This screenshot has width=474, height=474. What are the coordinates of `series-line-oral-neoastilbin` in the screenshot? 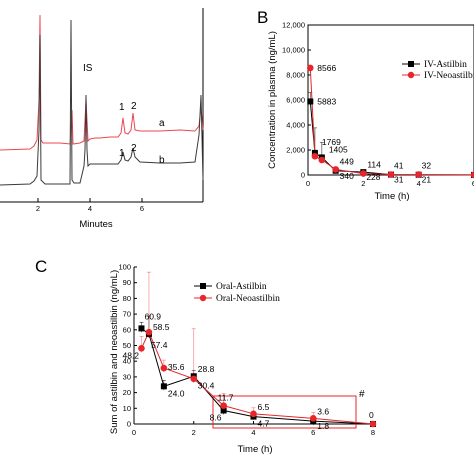 It's located at (257, 377).